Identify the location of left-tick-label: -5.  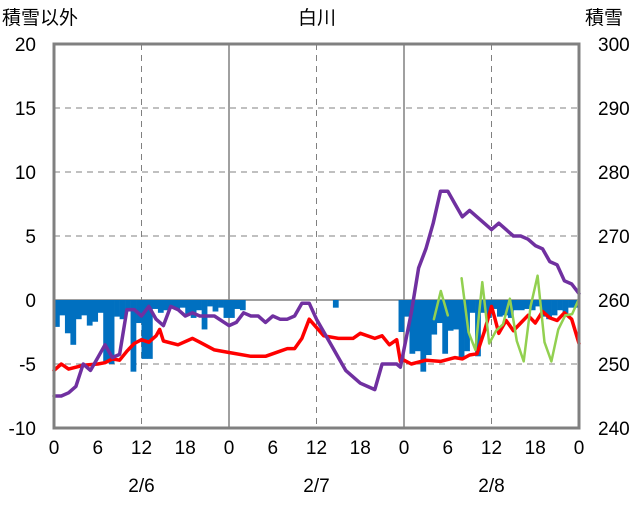
(27, 365).